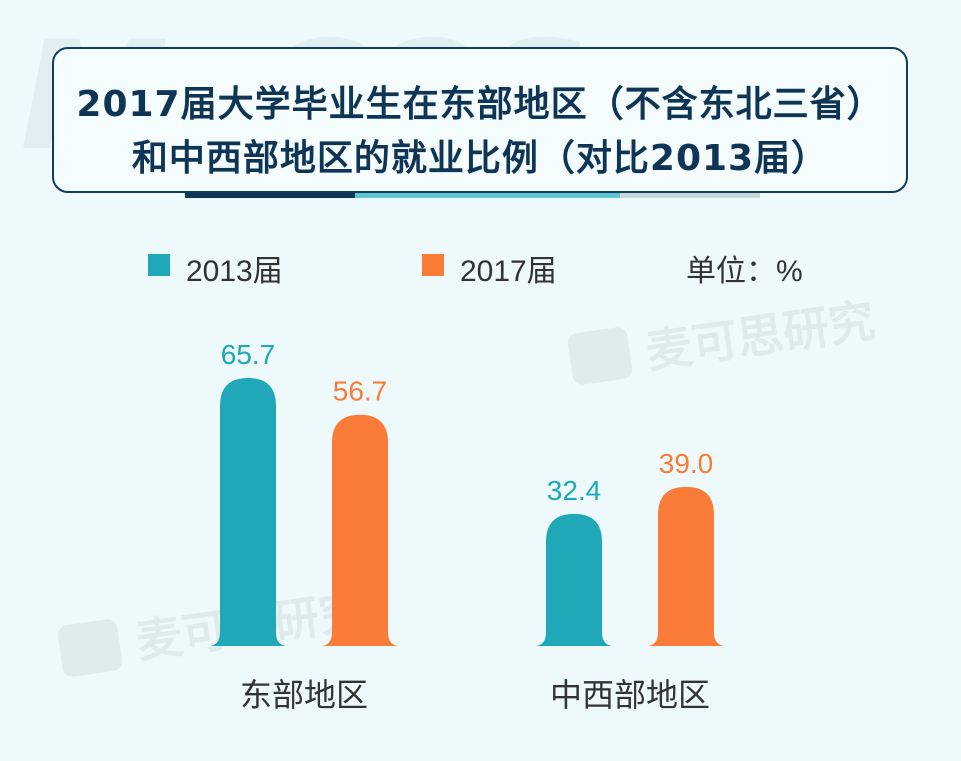  I want to click on bar-2017-east, so click(360, 530).